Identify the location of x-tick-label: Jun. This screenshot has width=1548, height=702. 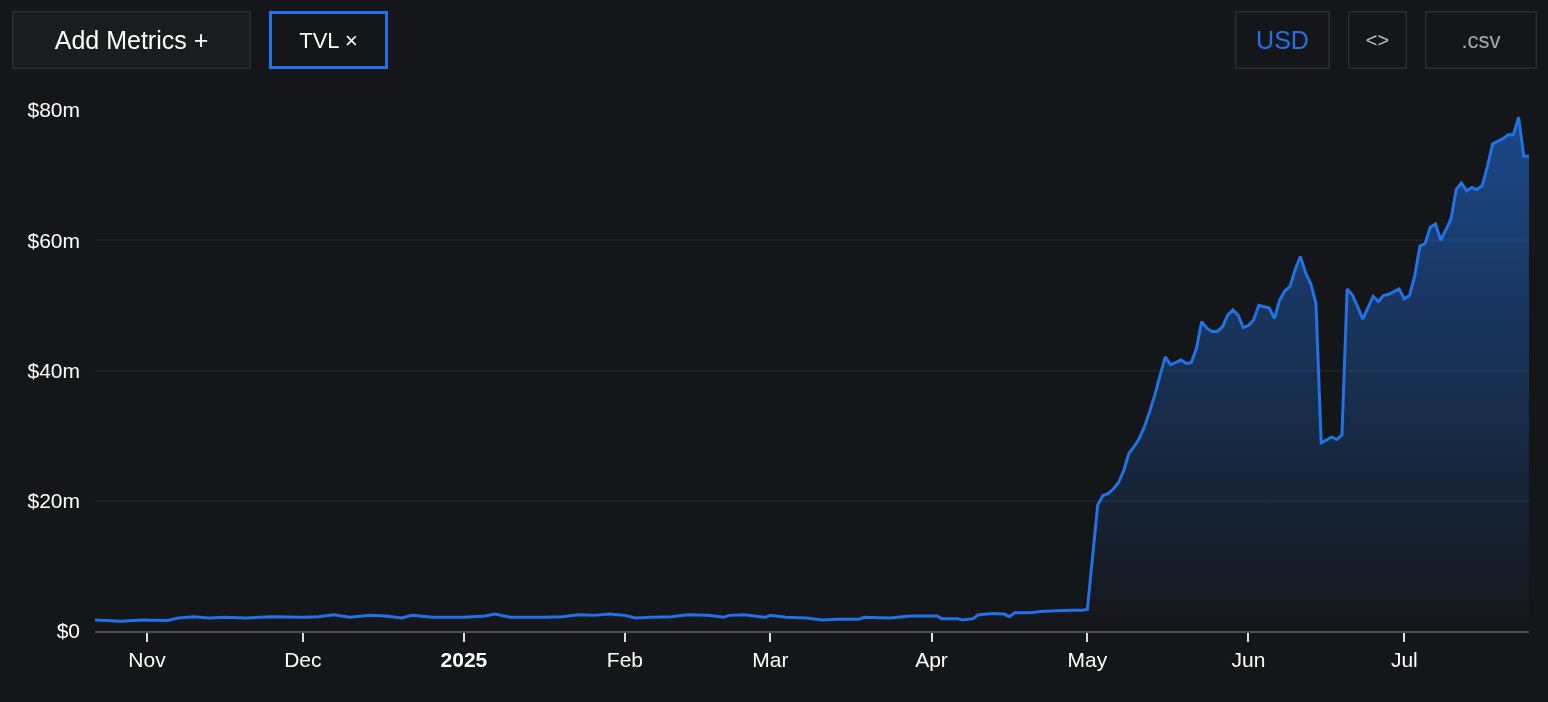
(1248, 660).